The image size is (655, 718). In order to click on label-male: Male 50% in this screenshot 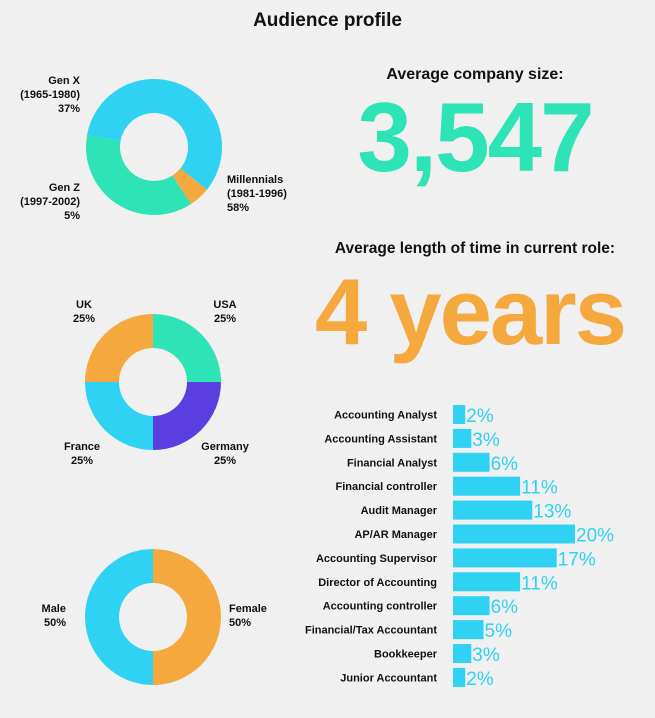, I will do `click(53, 616)`.